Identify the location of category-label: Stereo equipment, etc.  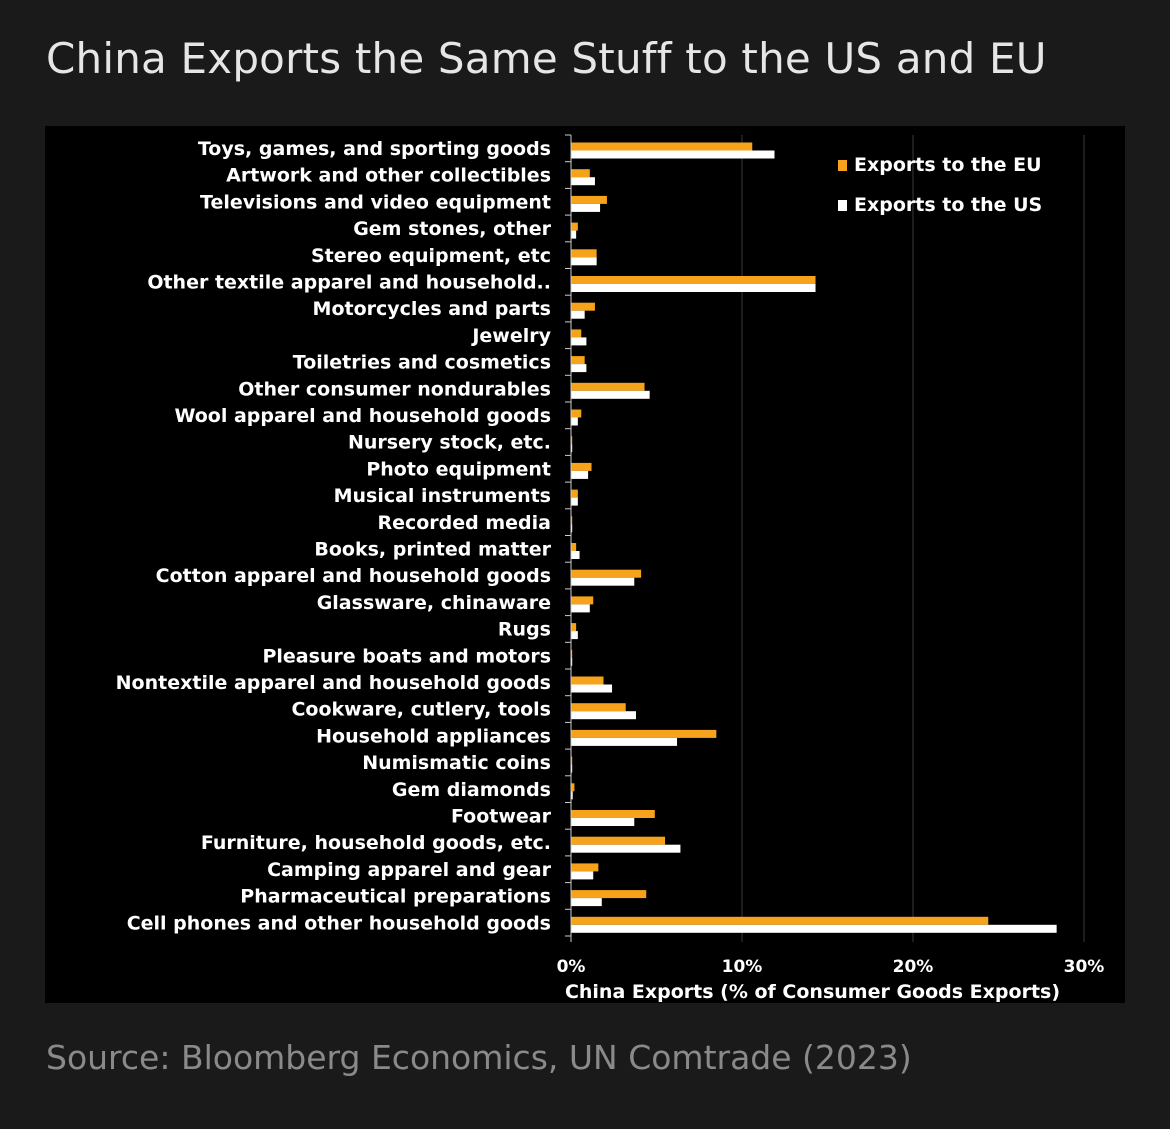
(431, 256).